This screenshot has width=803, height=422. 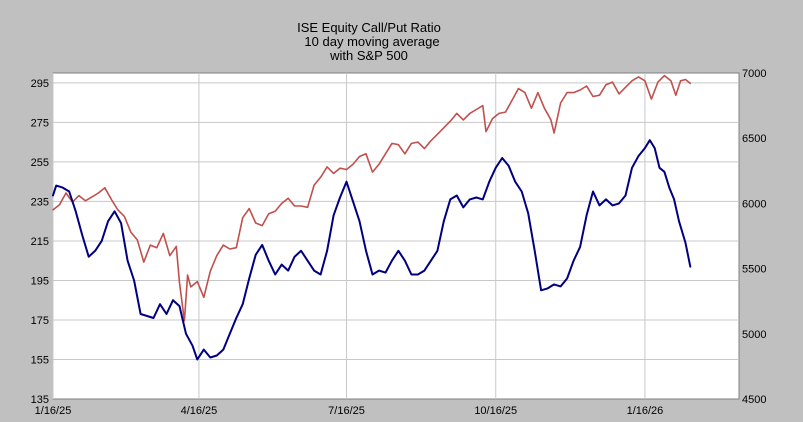 What do you see at coordinates (346, 411) in the screenshot?
I see `x-tick-label: 7/16/25` at bounding box center [346, 411].